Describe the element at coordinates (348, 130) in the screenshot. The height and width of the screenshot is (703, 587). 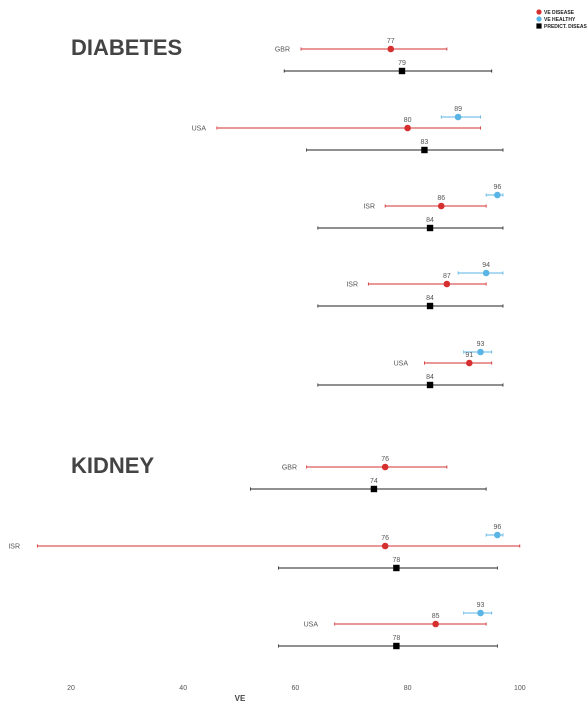
I see `group-usa: USA 89 80 83` at that location.